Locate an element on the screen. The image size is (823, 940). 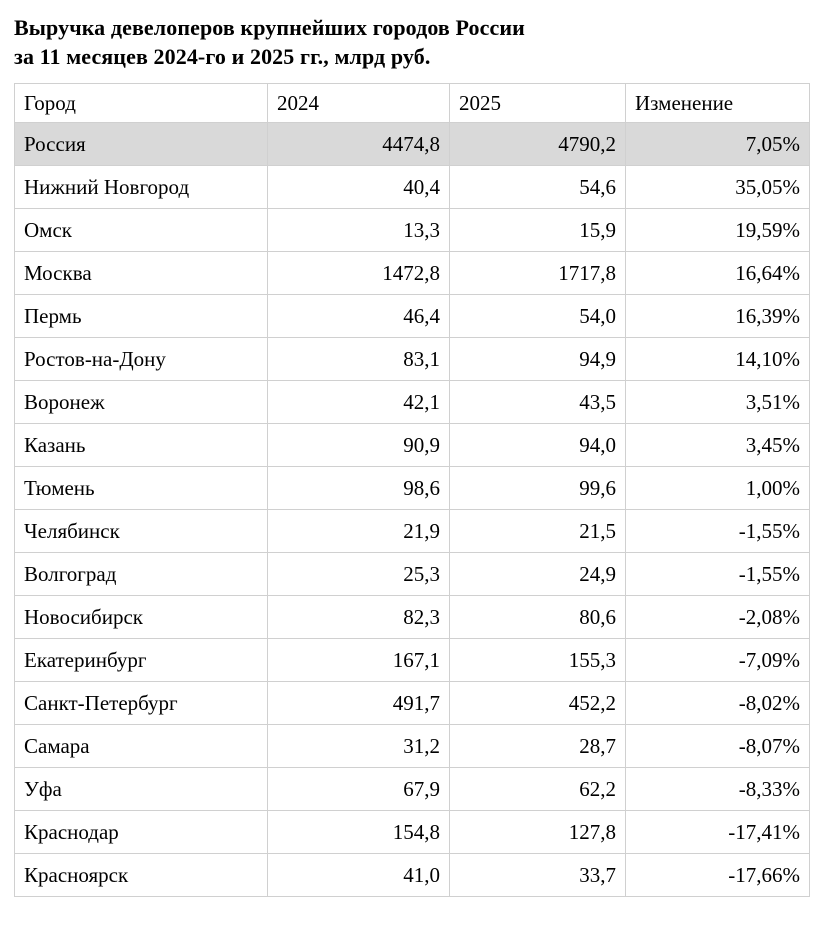
cell-value-2025: 452,2 is located at coordinates (537, 703).